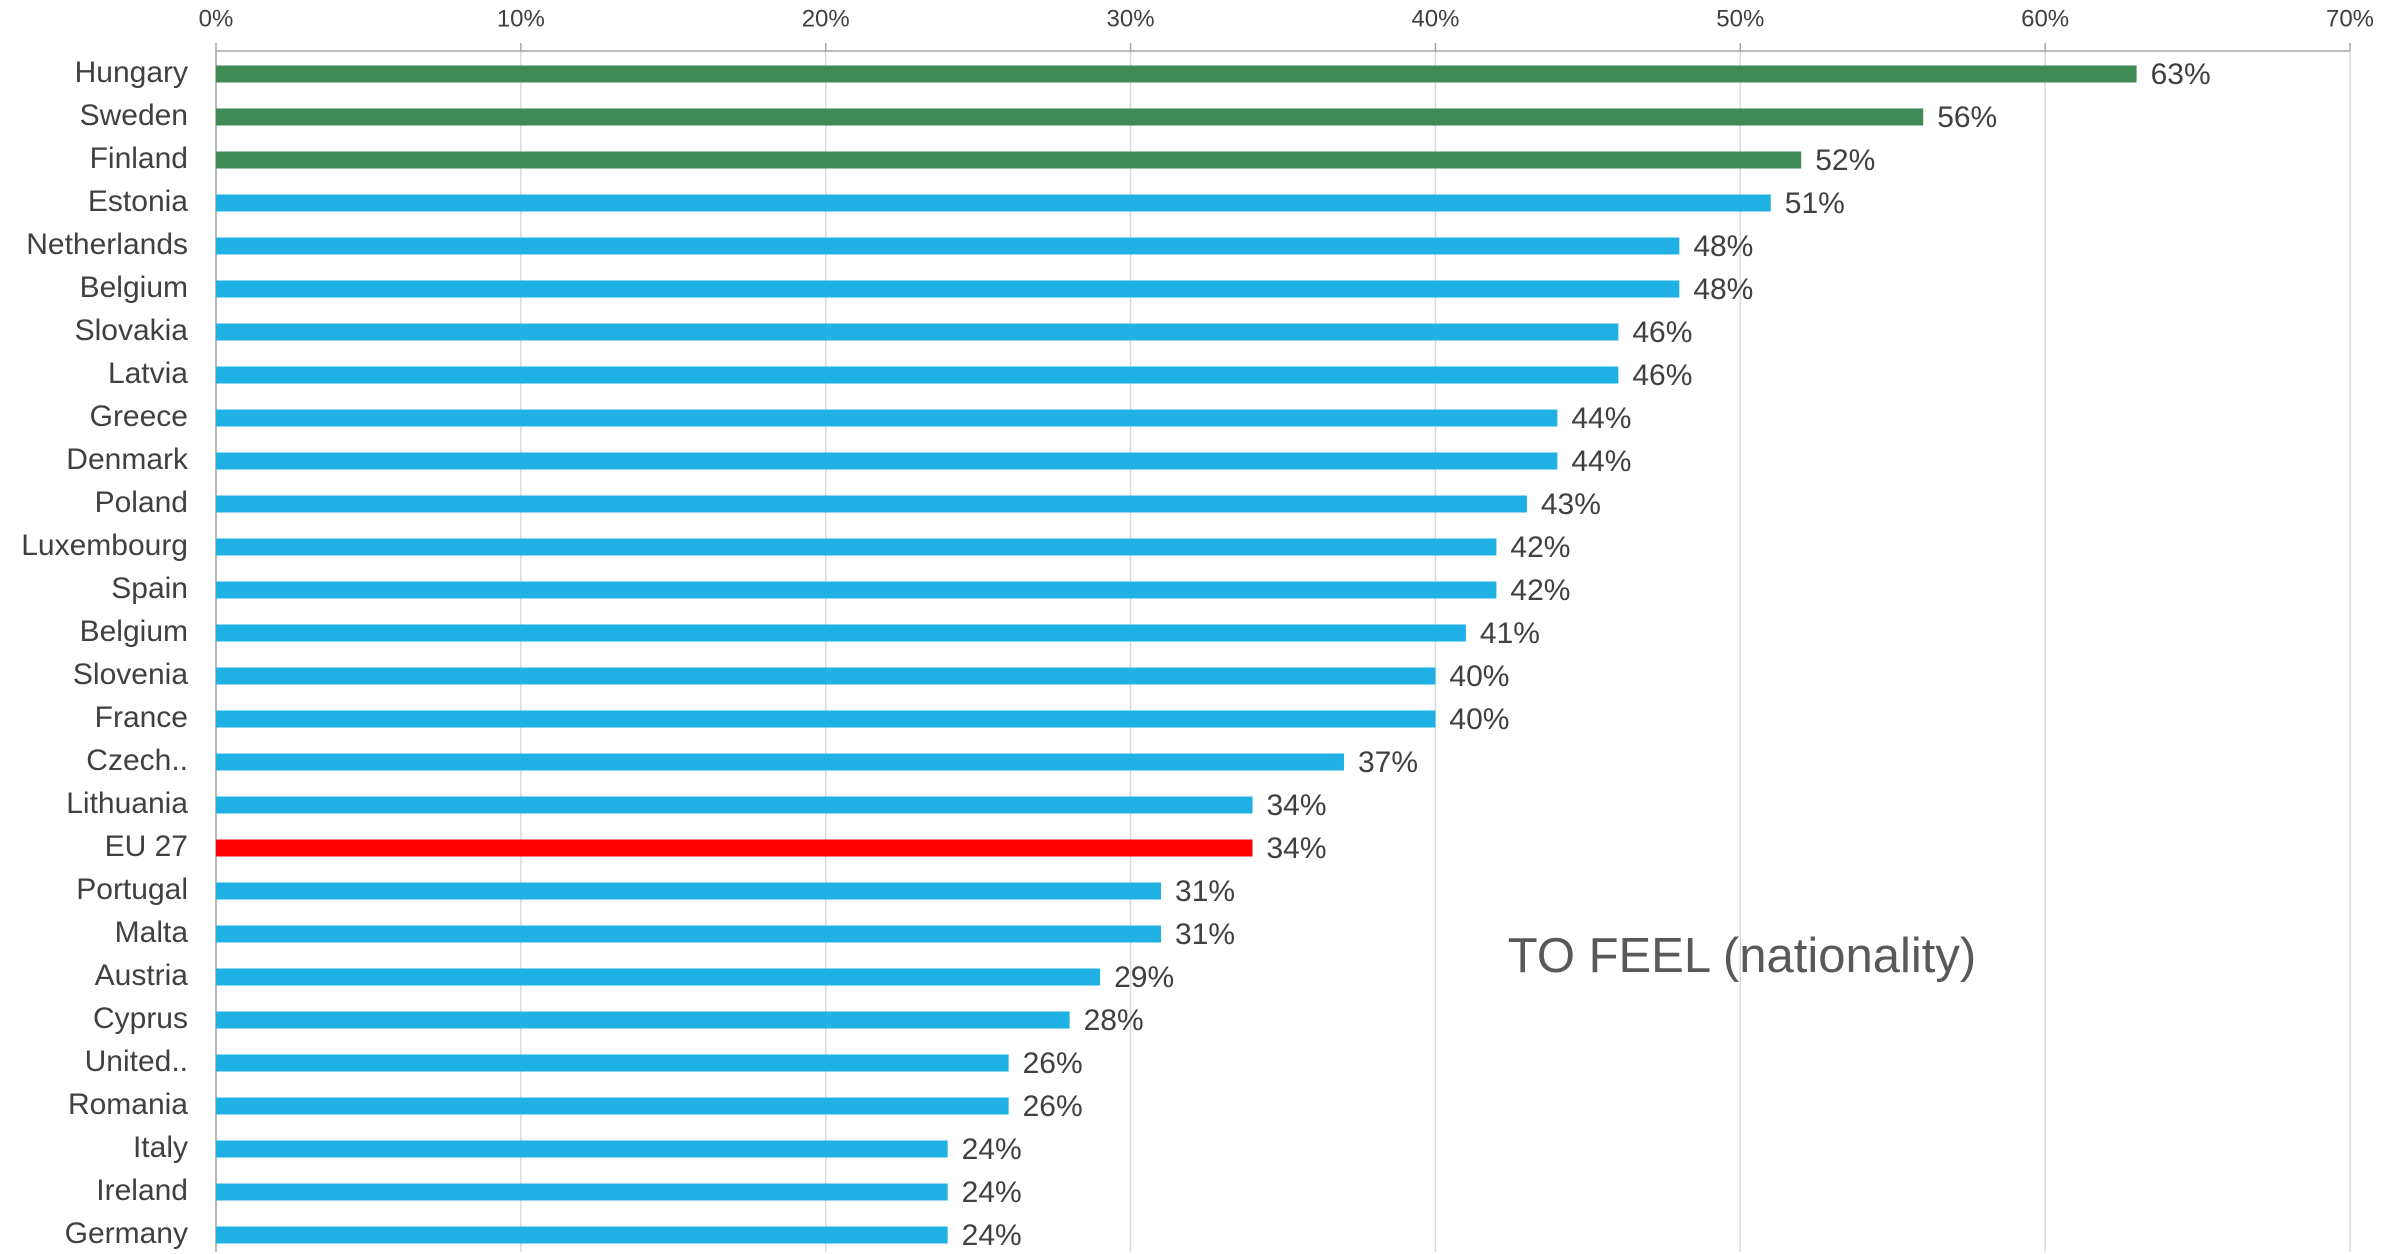 The image size is (2395, 1254). What do you see at coordinates (521, 18) in the screenshot?
I see `x-tick-label: 10%` at bounding box center [521, 18].